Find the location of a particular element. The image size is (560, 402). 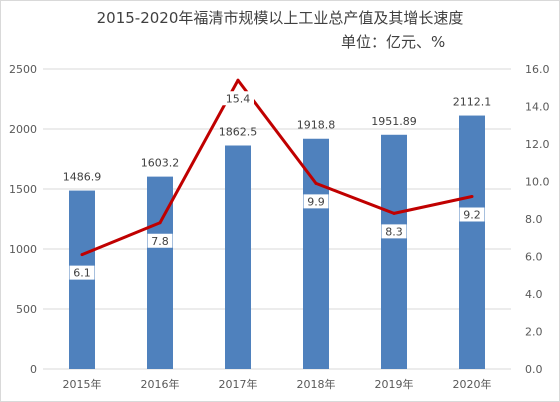

right-tick-label: 4.0 is located at coordinates (534, 294).